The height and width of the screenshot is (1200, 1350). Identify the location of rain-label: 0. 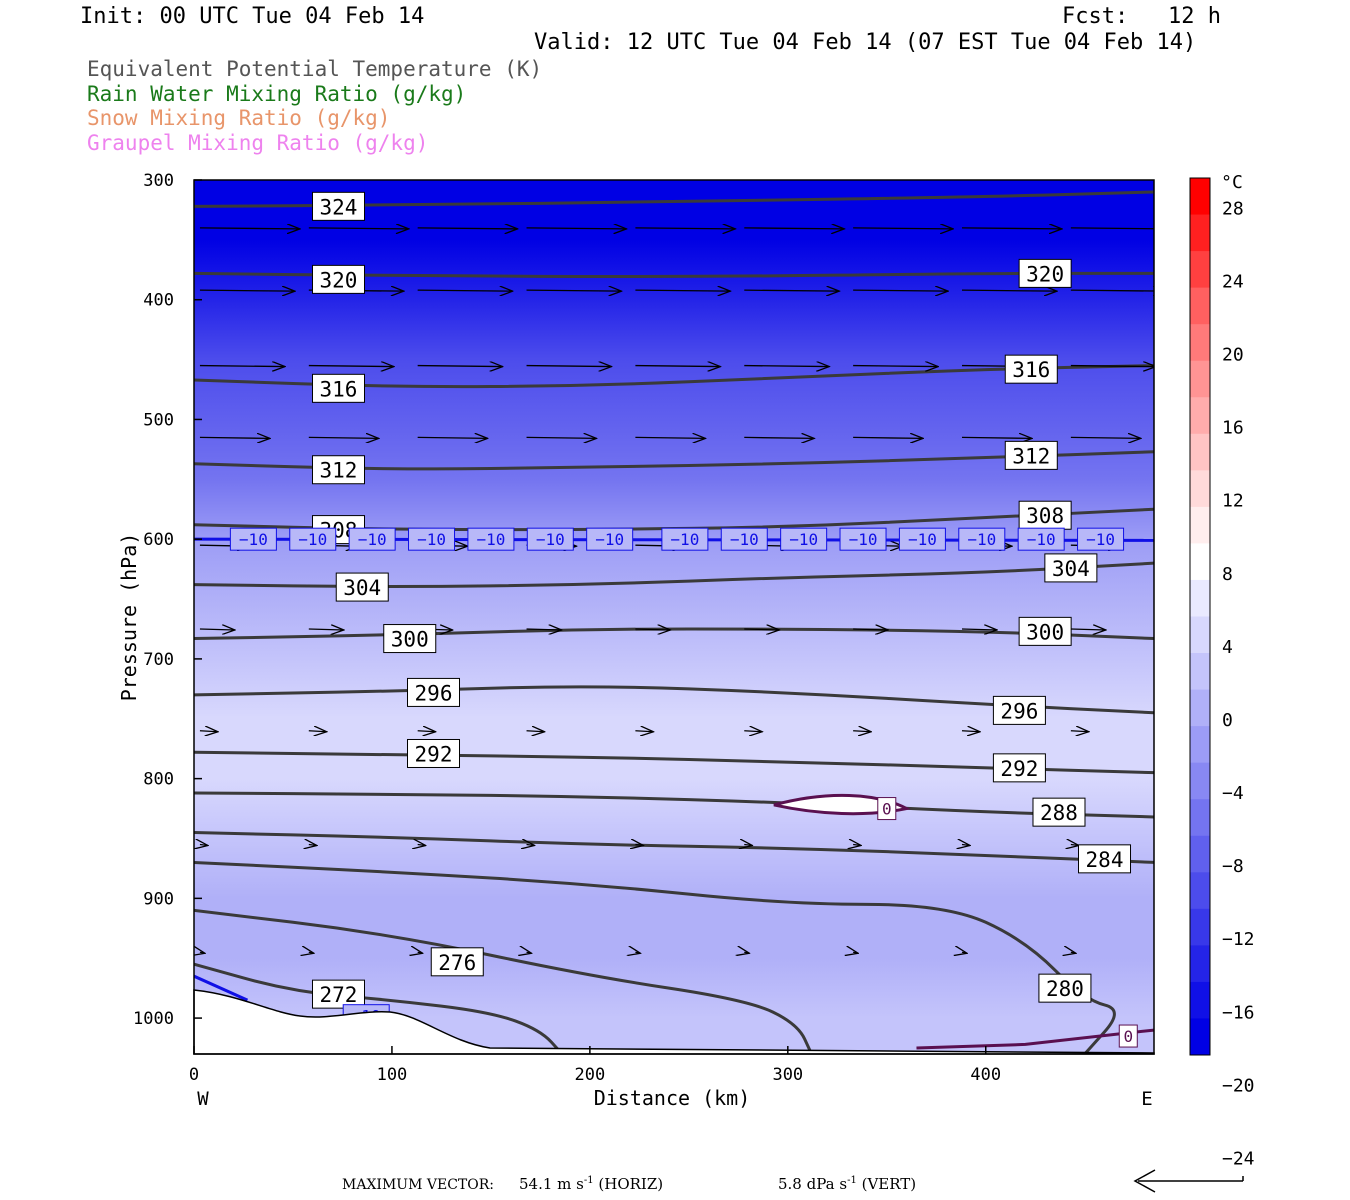
(1128, 1036).